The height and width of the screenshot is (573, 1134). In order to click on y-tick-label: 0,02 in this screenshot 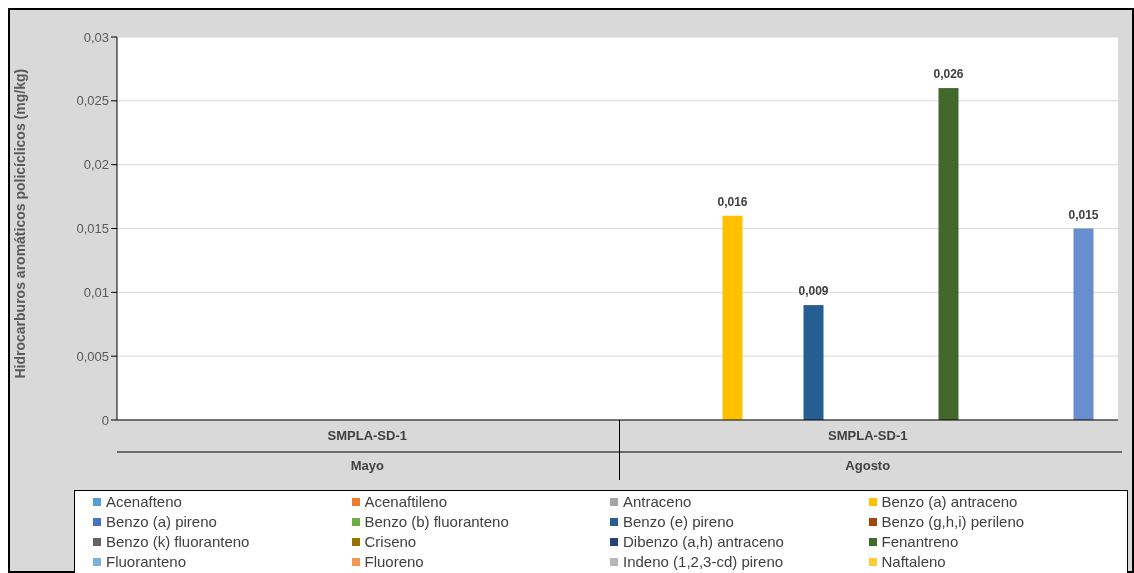, I will do `click(96, 165)`.